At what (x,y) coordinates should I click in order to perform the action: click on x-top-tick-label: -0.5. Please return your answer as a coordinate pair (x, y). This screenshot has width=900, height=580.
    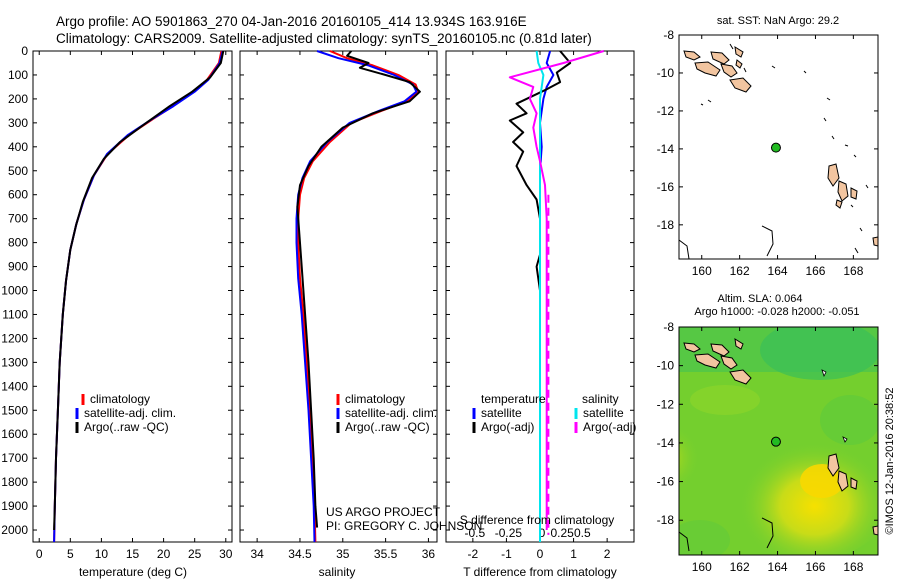
    Looking at the image, I should click on (475, 533).